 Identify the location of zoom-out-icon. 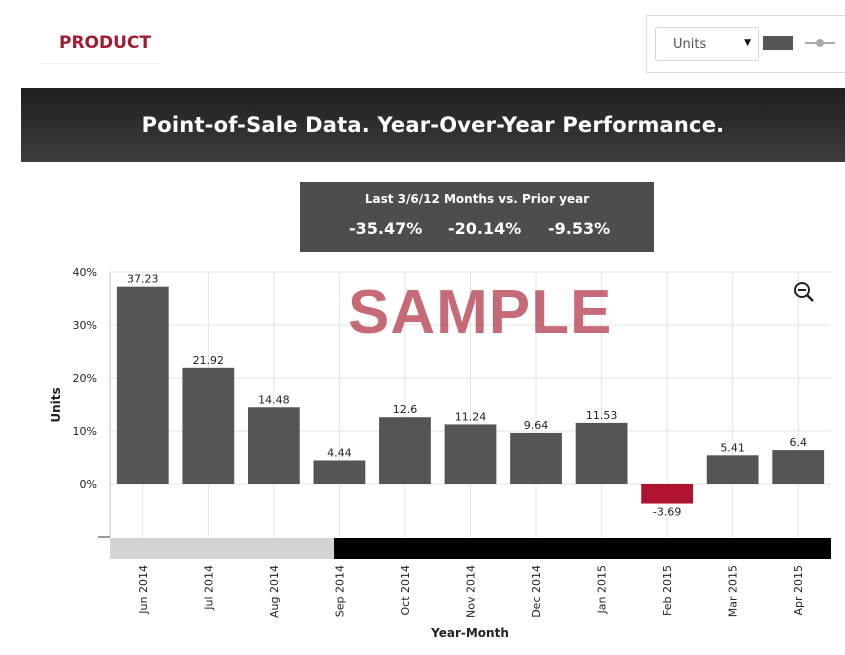
(804, 292).